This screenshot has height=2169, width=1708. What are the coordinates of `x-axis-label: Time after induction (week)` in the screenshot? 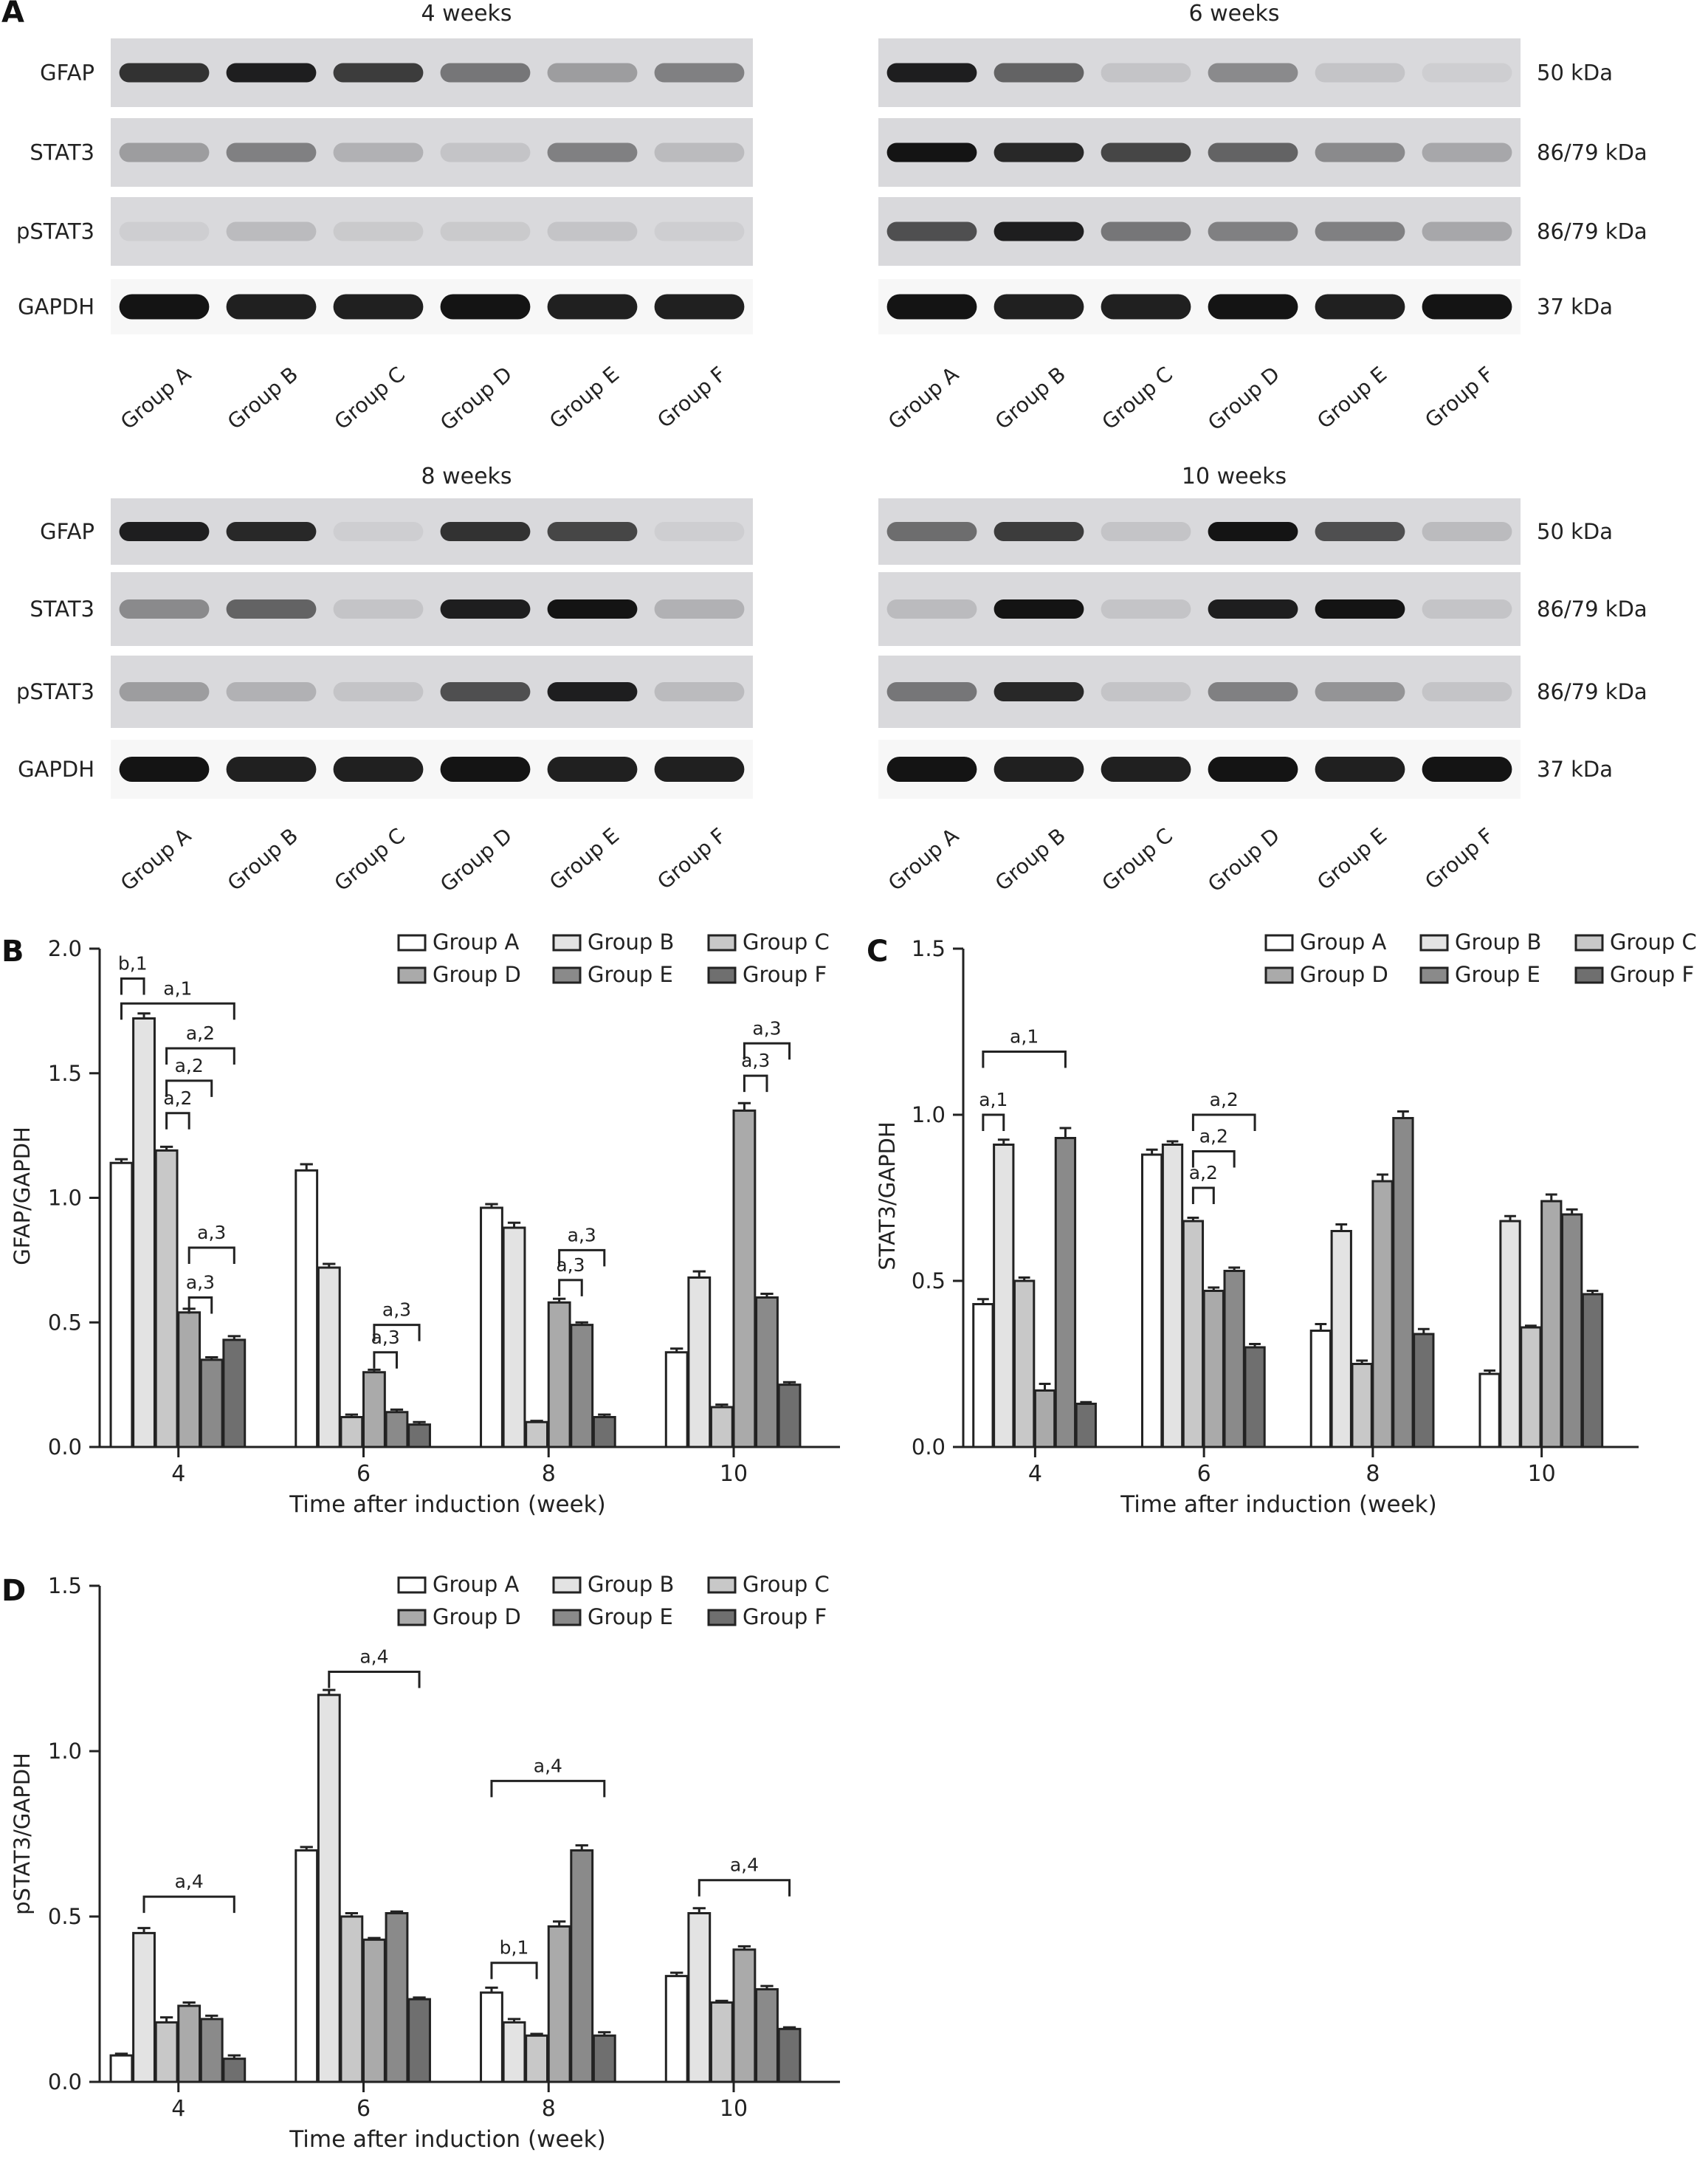 It's located at (1278, 1504).